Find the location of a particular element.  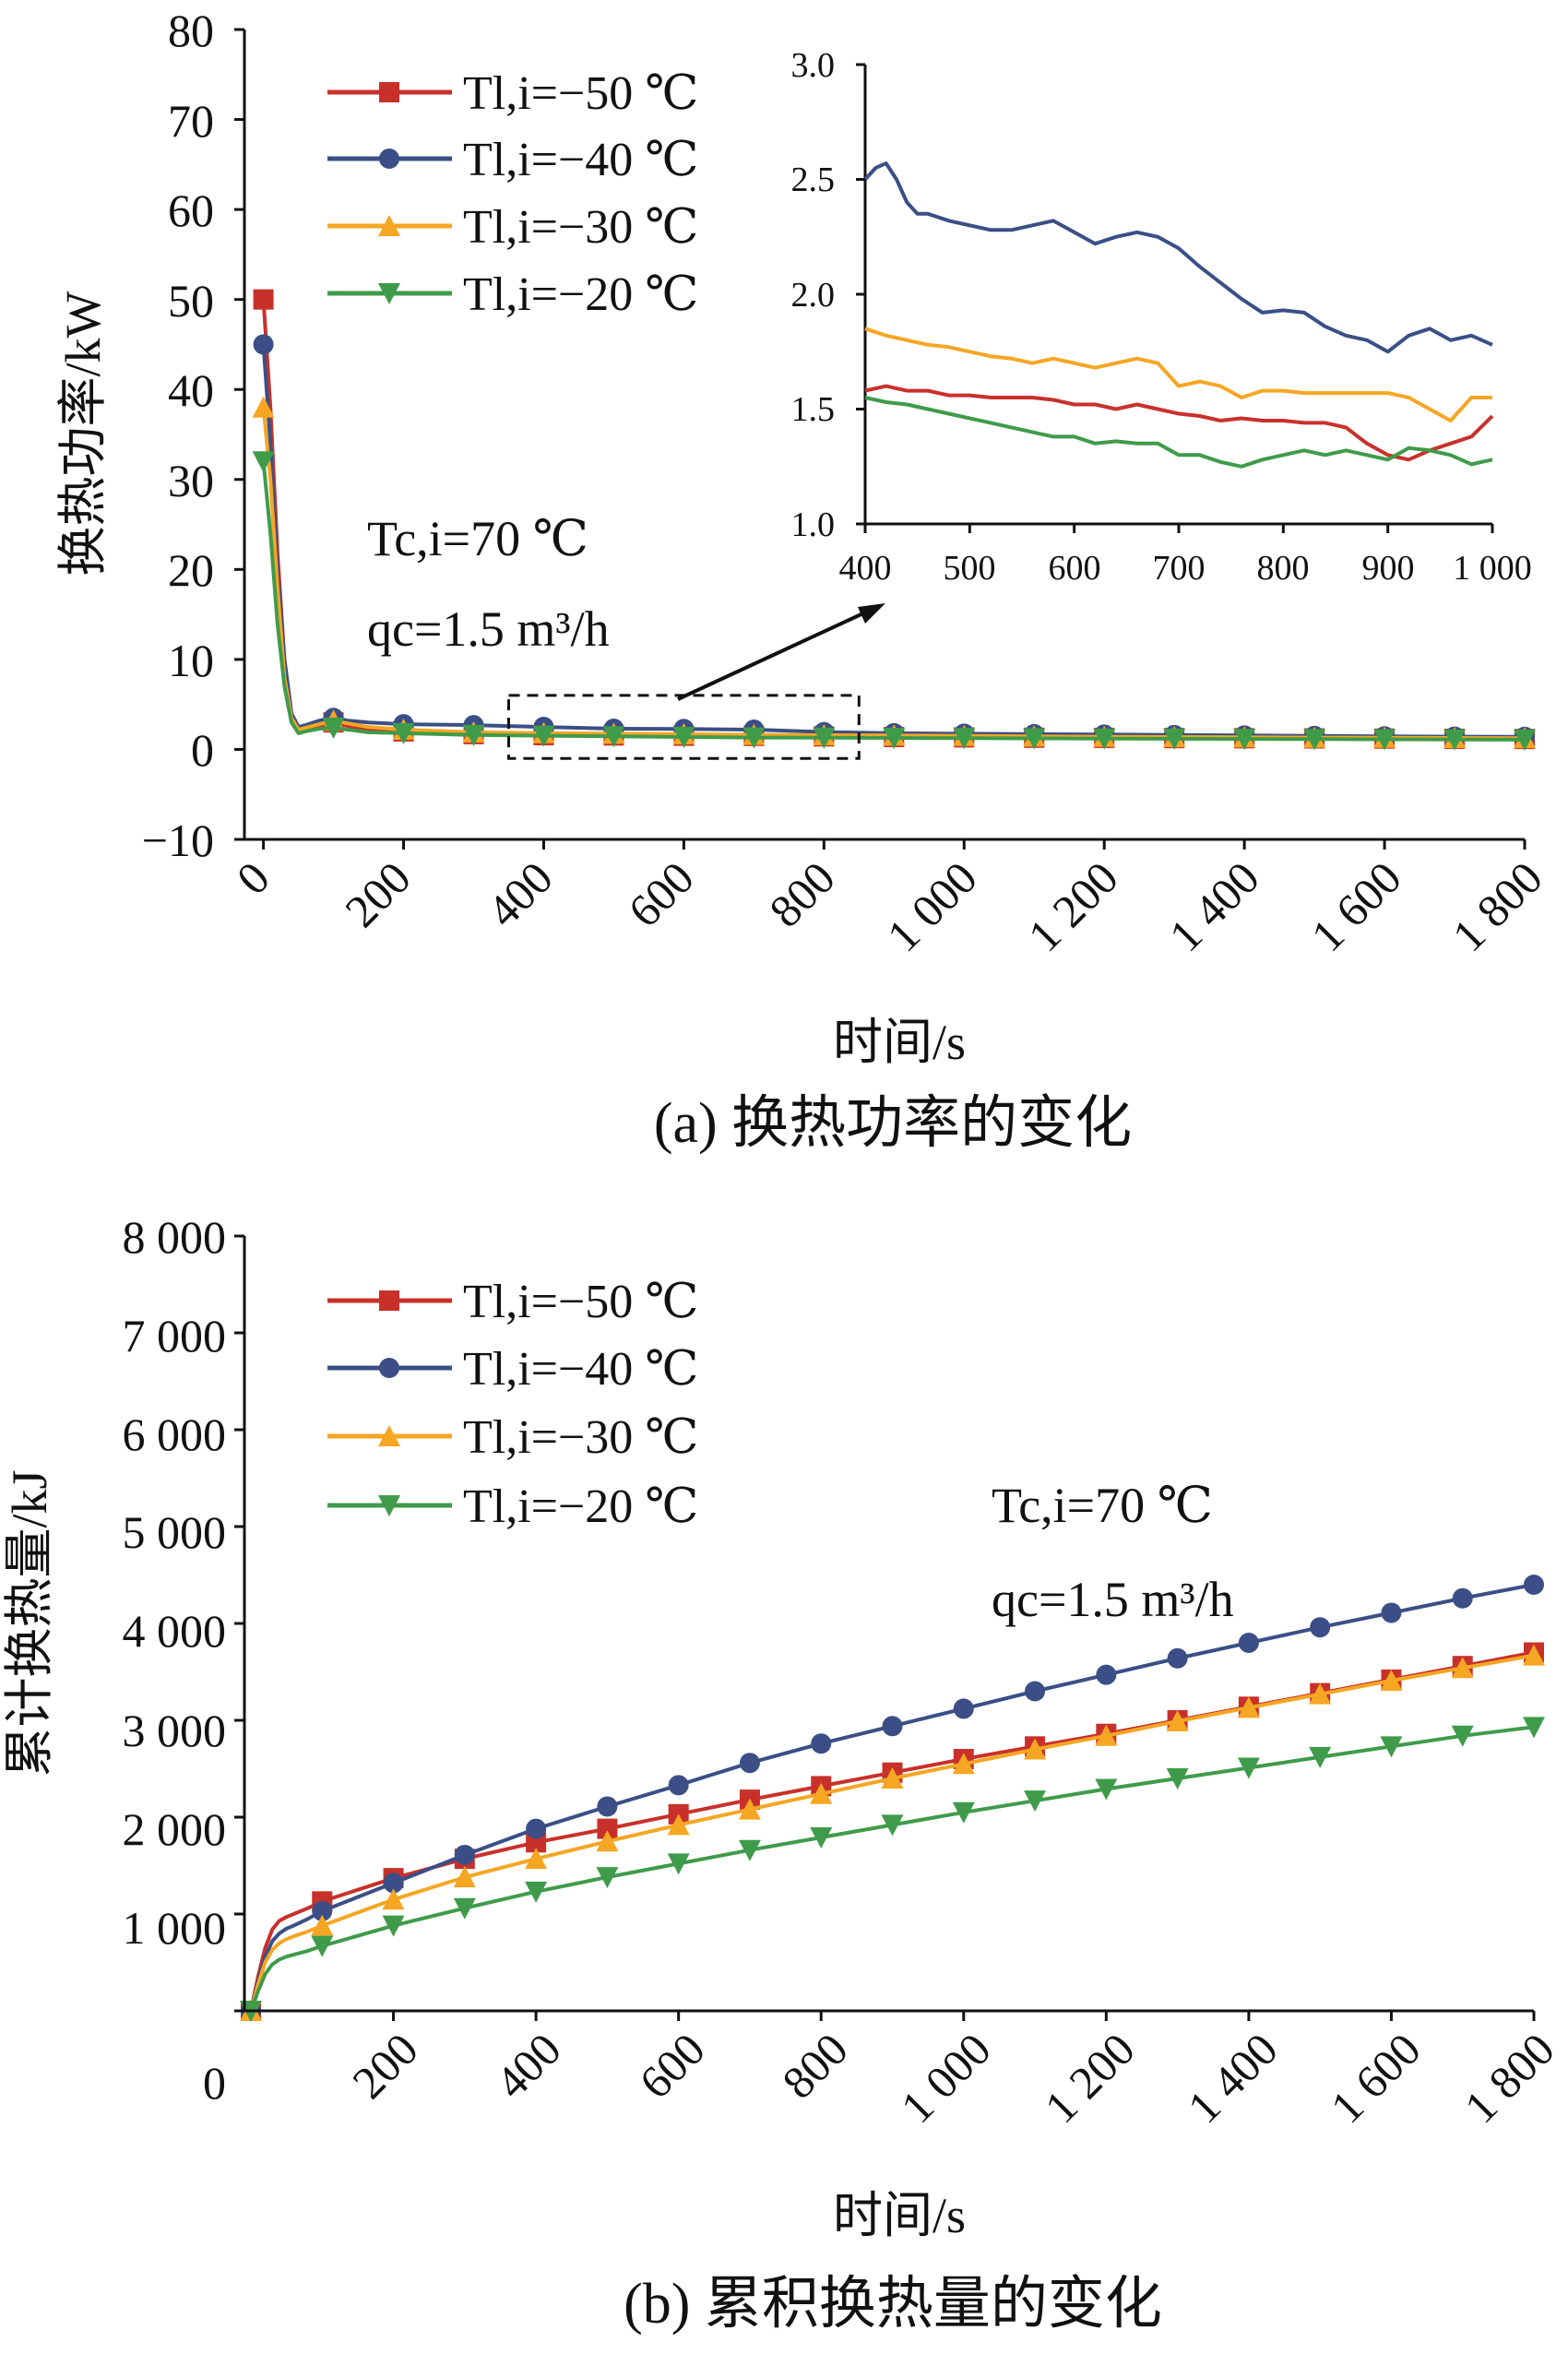

chart-a-y-tick: 50 is located at coordinates (191, 301).